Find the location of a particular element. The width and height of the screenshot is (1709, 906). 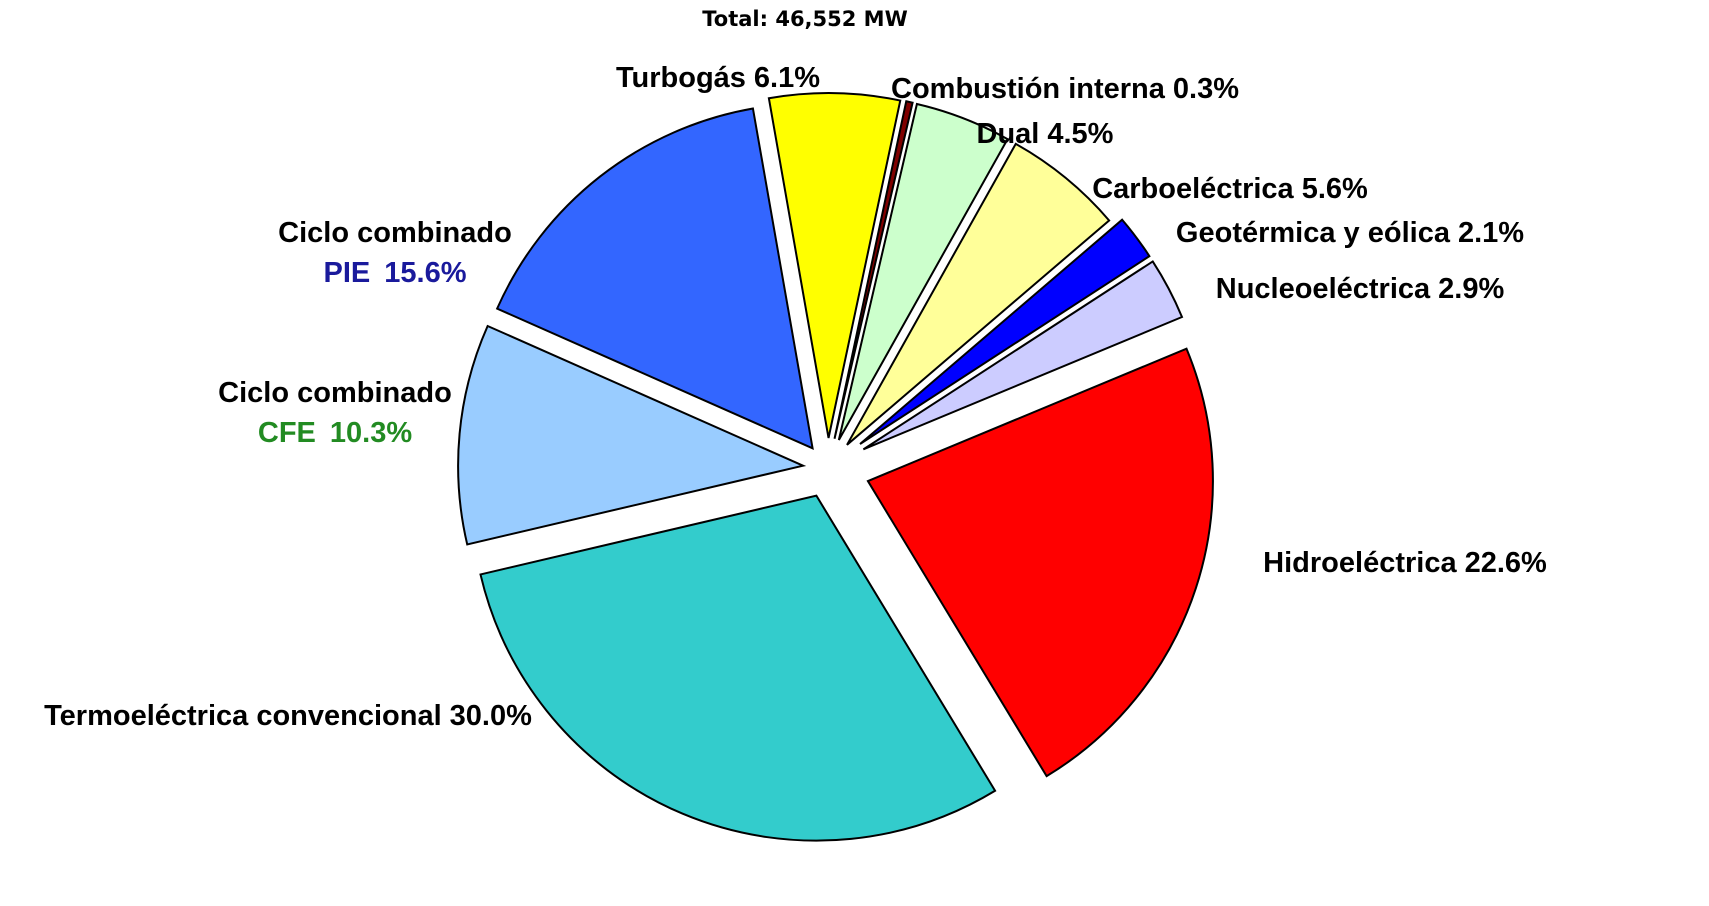

category-label: Geotérmica y eólica is located at coordinates (1313, 233).